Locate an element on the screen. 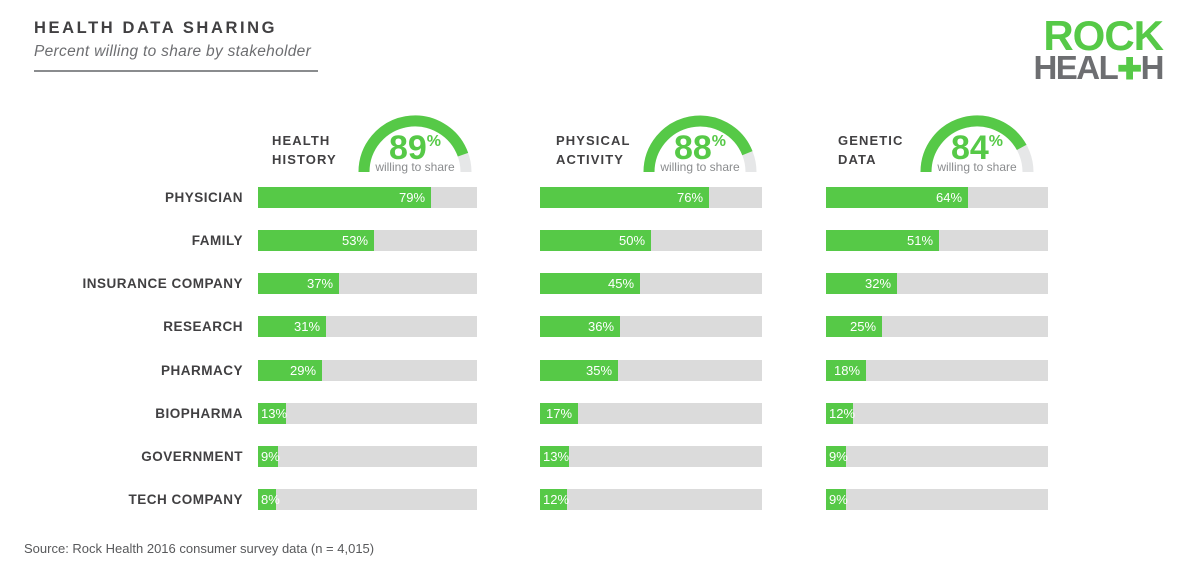 The height and width of the screenshot is (584, 1200). row-label: PHARMACY is located at coordinates (201, 370).